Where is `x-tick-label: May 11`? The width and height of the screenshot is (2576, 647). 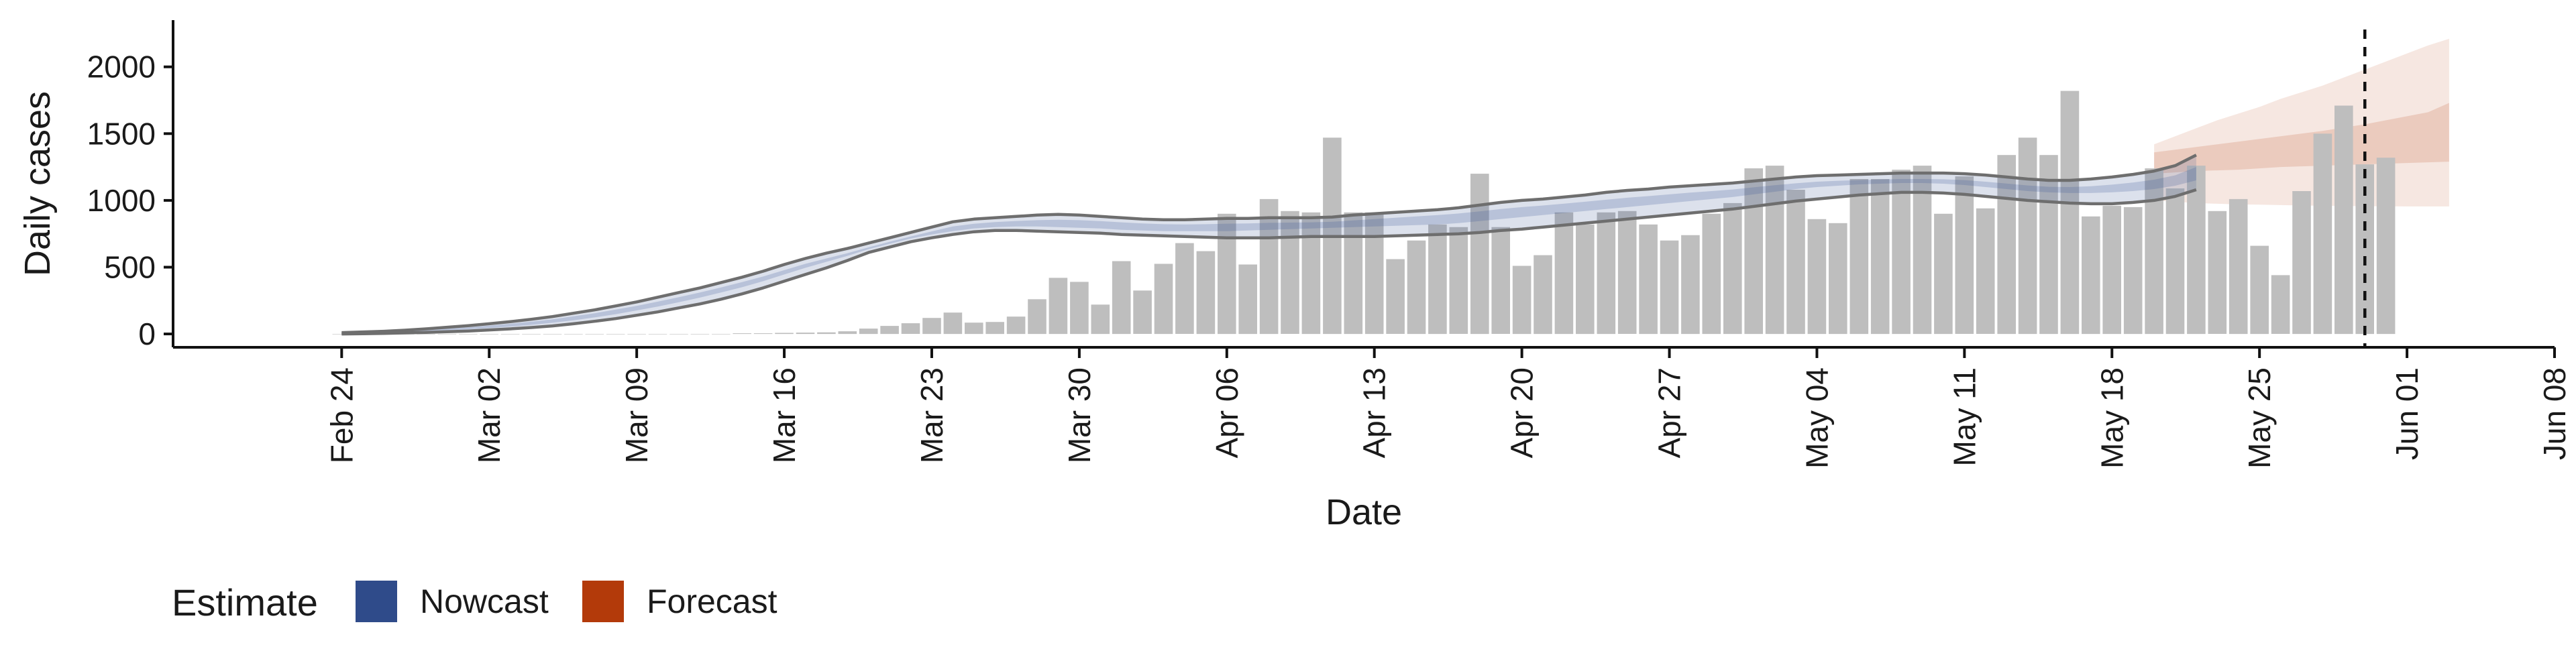
x-tick-label: May 11 is located at coordinates (1964, 417).